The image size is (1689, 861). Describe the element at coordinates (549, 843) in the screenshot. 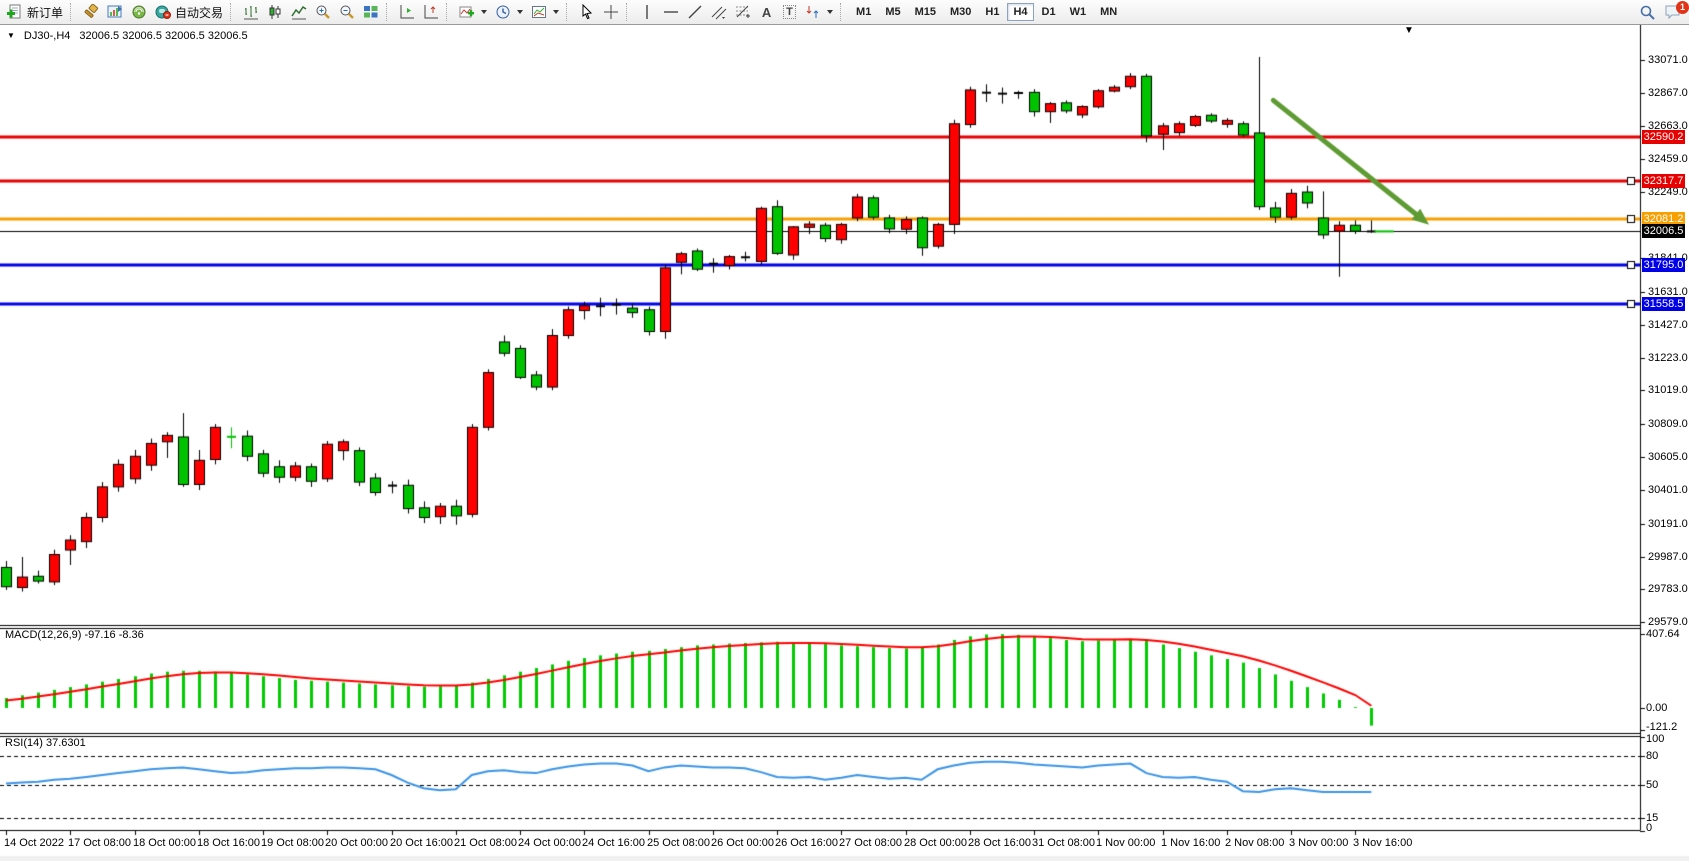

I see `time-axis-label: 24 Oct 00:00` at that location.